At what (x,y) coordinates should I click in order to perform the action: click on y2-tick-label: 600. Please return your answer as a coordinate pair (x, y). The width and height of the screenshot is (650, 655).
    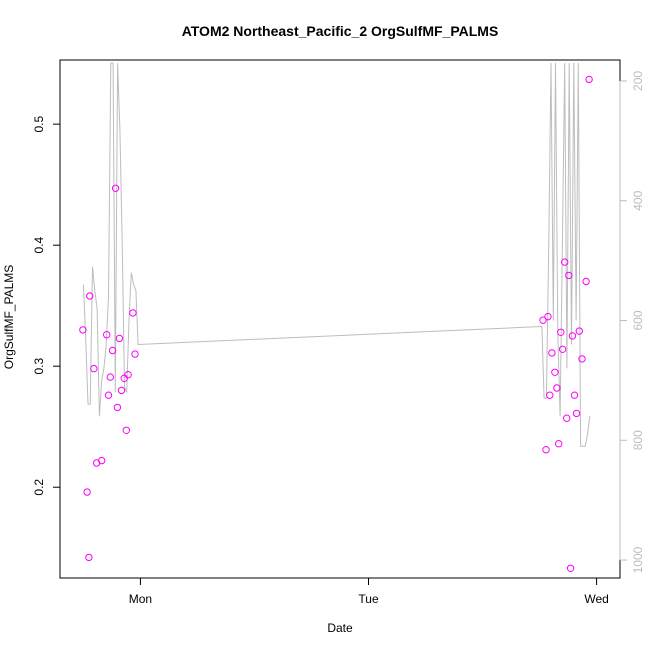
    Looking at the image, I should click on (638, 320).